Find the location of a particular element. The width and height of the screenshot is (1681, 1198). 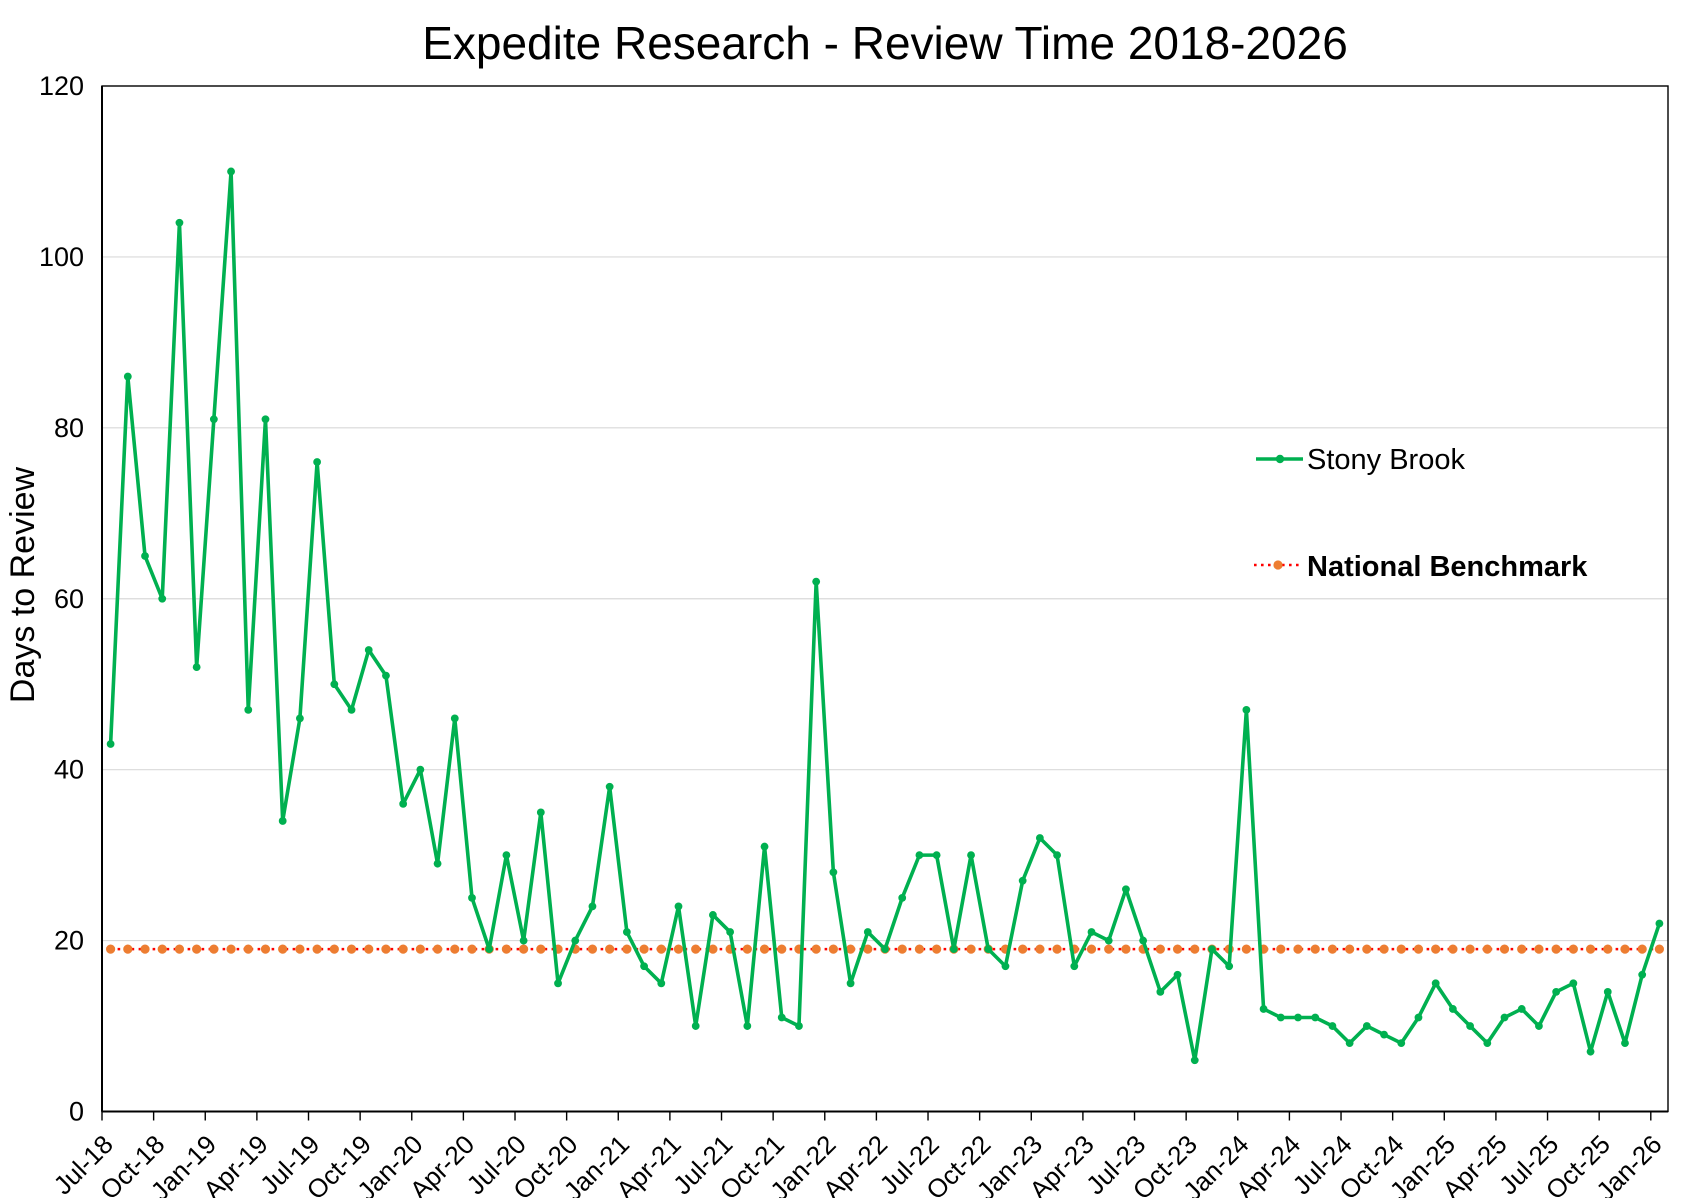

legend-label-national-benchmark: National Benchmark is located at coordinates (1447, 567).